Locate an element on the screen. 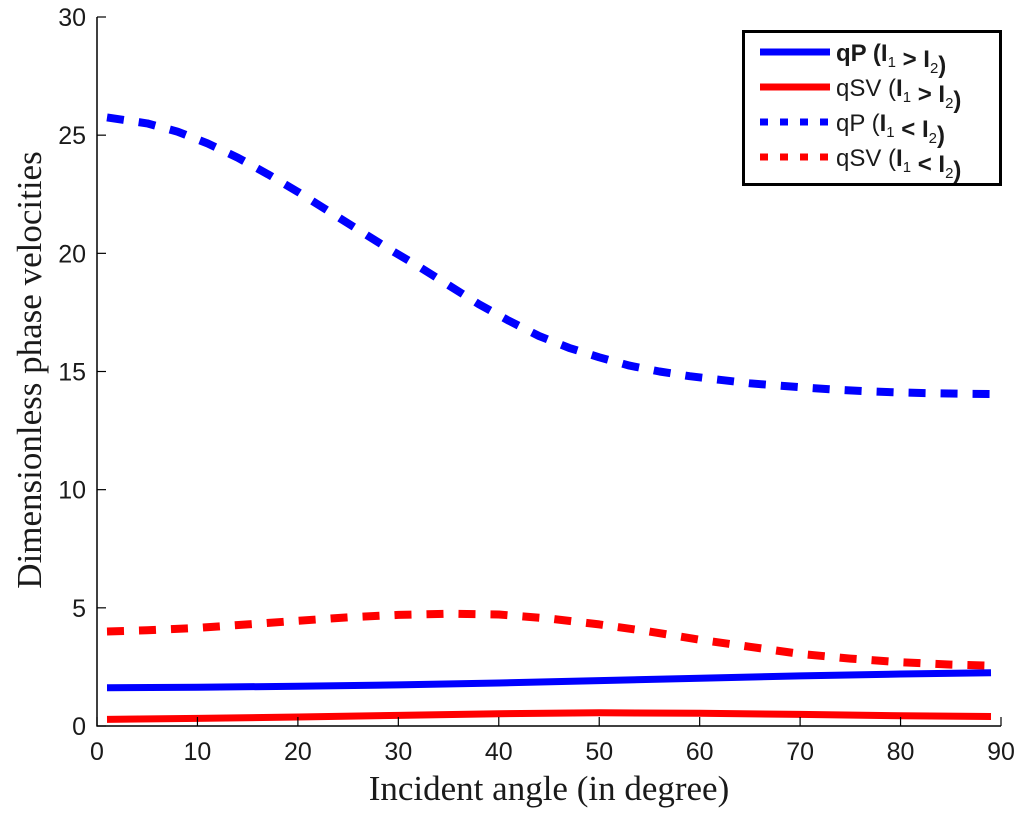 This screenshot has height=821, width=1021. y-tick-label: 0 is located at coordinates (79, 727).